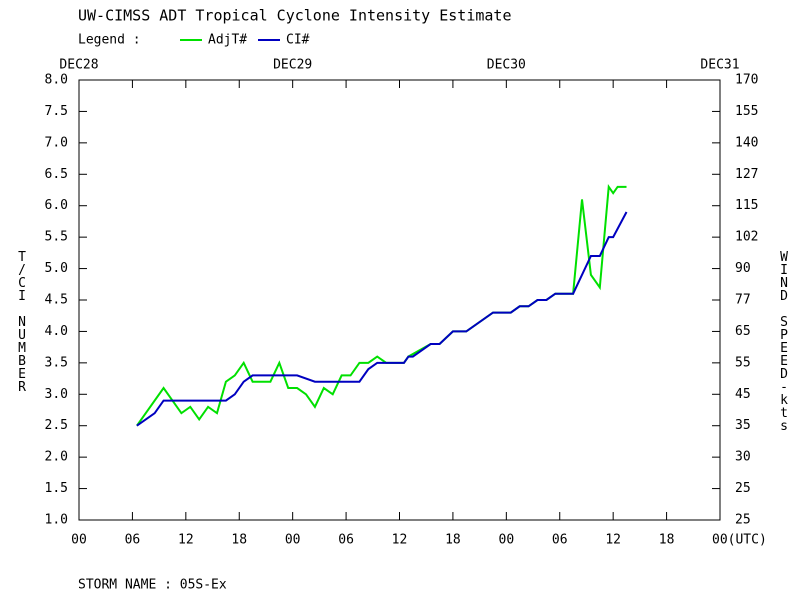 This screenshot has width=800, height=600. Describe the element at coordinates (56, 488) in the screenshot. I see `y-tick-label: 1.5` at that location.